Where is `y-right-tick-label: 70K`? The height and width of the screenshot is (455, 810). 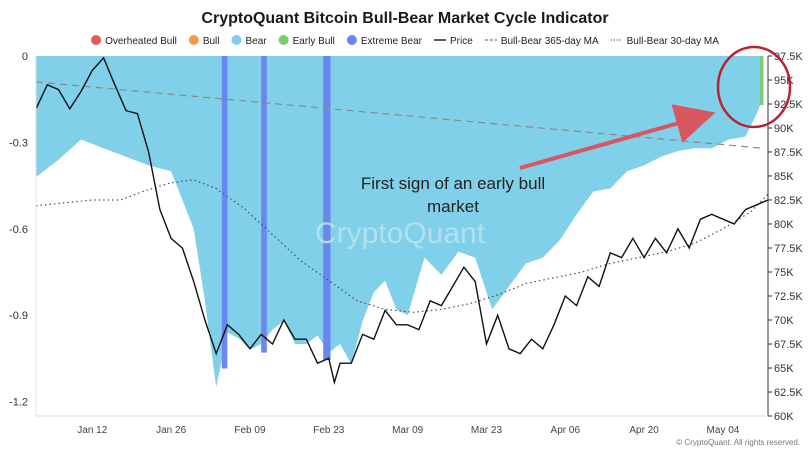 y-right-tick-label: 70K is located at coordinates (784, 321).